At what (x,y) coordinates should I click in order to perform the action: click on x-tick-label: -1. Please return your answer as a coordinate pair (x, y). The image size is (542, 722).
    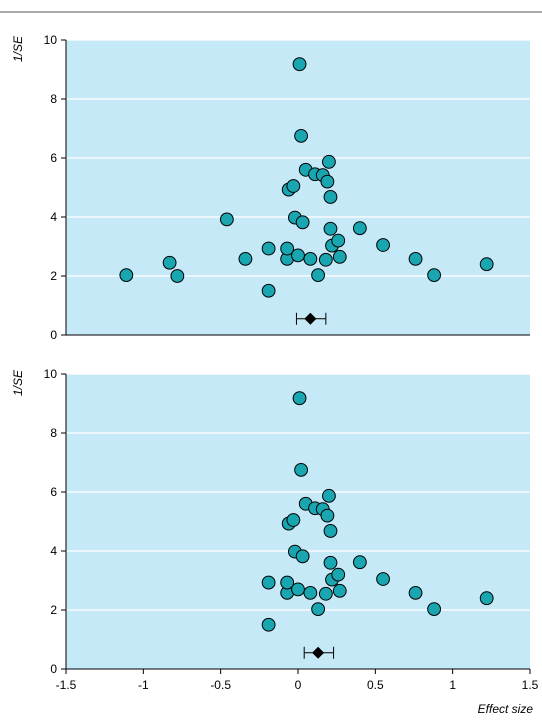
    Looking at the image, I should click on (143, 685).